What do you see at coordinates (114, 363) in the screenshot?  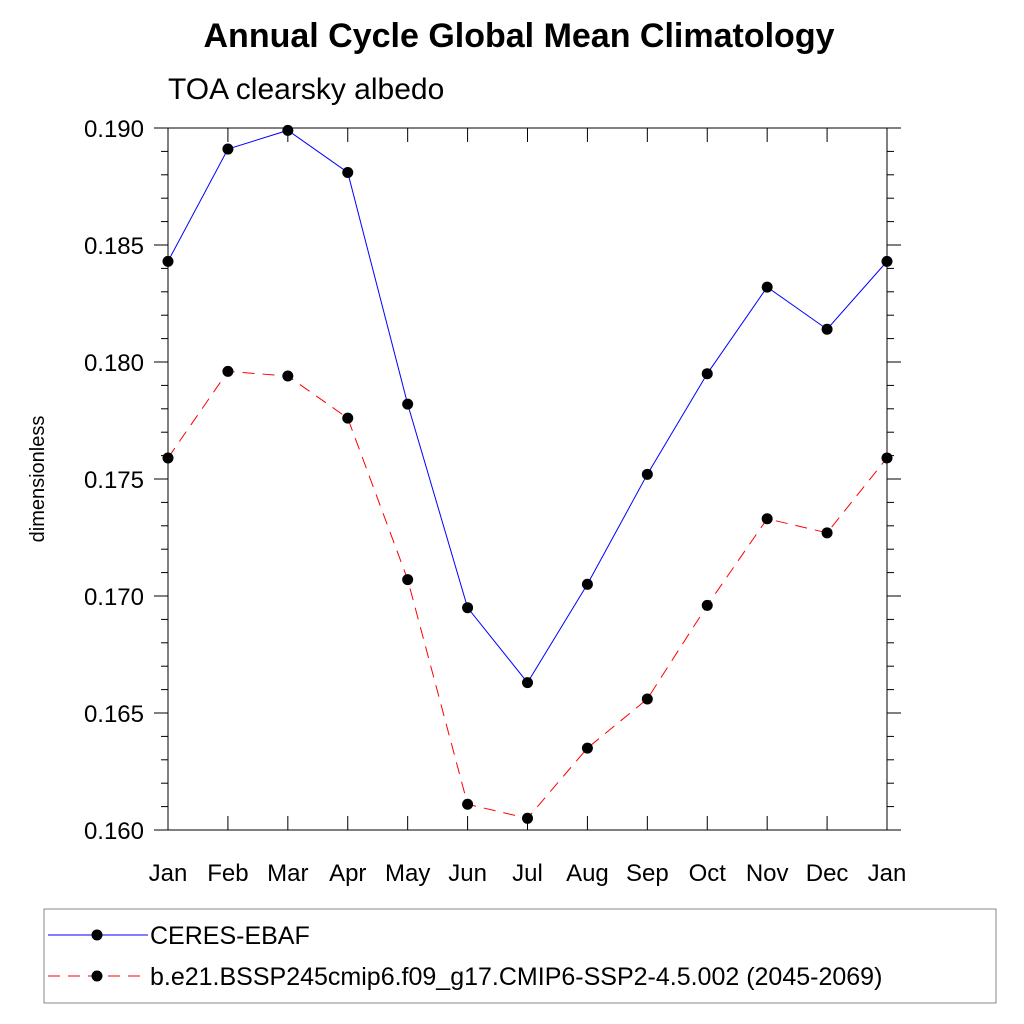 I see `y-tick-label: 0.180` at bounding box center [114, 363].